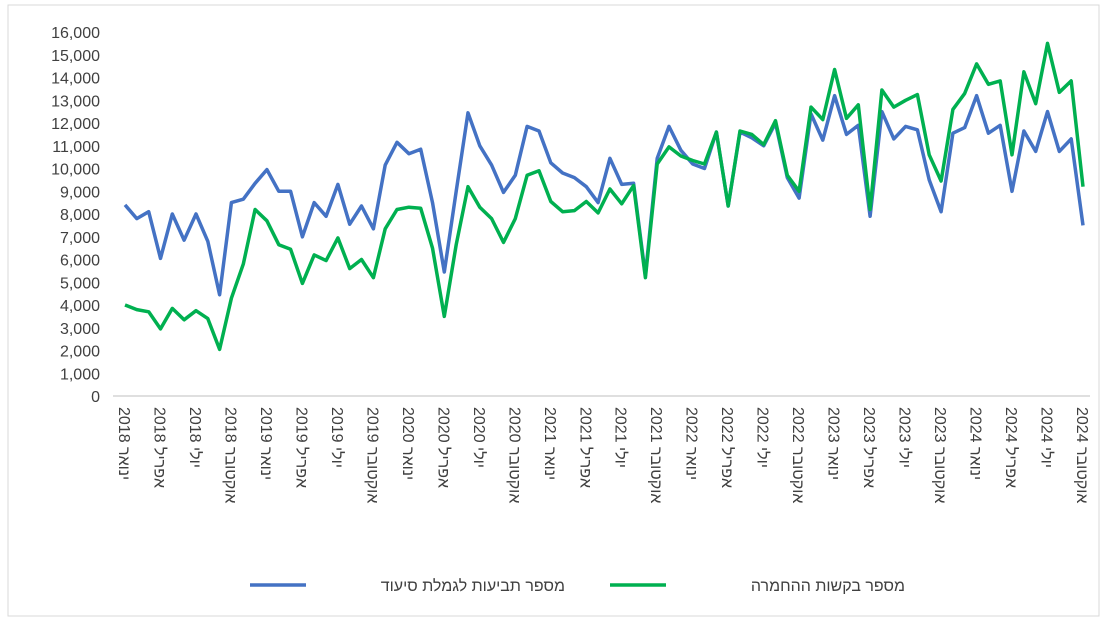  Describe the element at coordinates (75, 124) in the screenshot. I see `y-tick-label: 12,000` at that location.